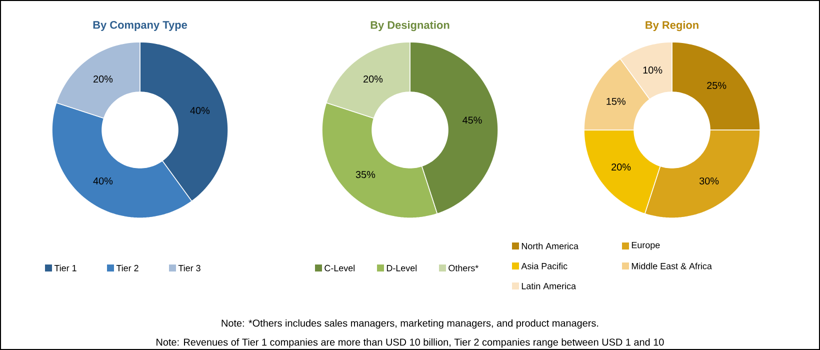 This screenshot has height=350, width=820. What do you see at coordinates (544, 266) in the screenshot?
I see `legend-label: Asia Pacific` at bounding box center [544, 266].